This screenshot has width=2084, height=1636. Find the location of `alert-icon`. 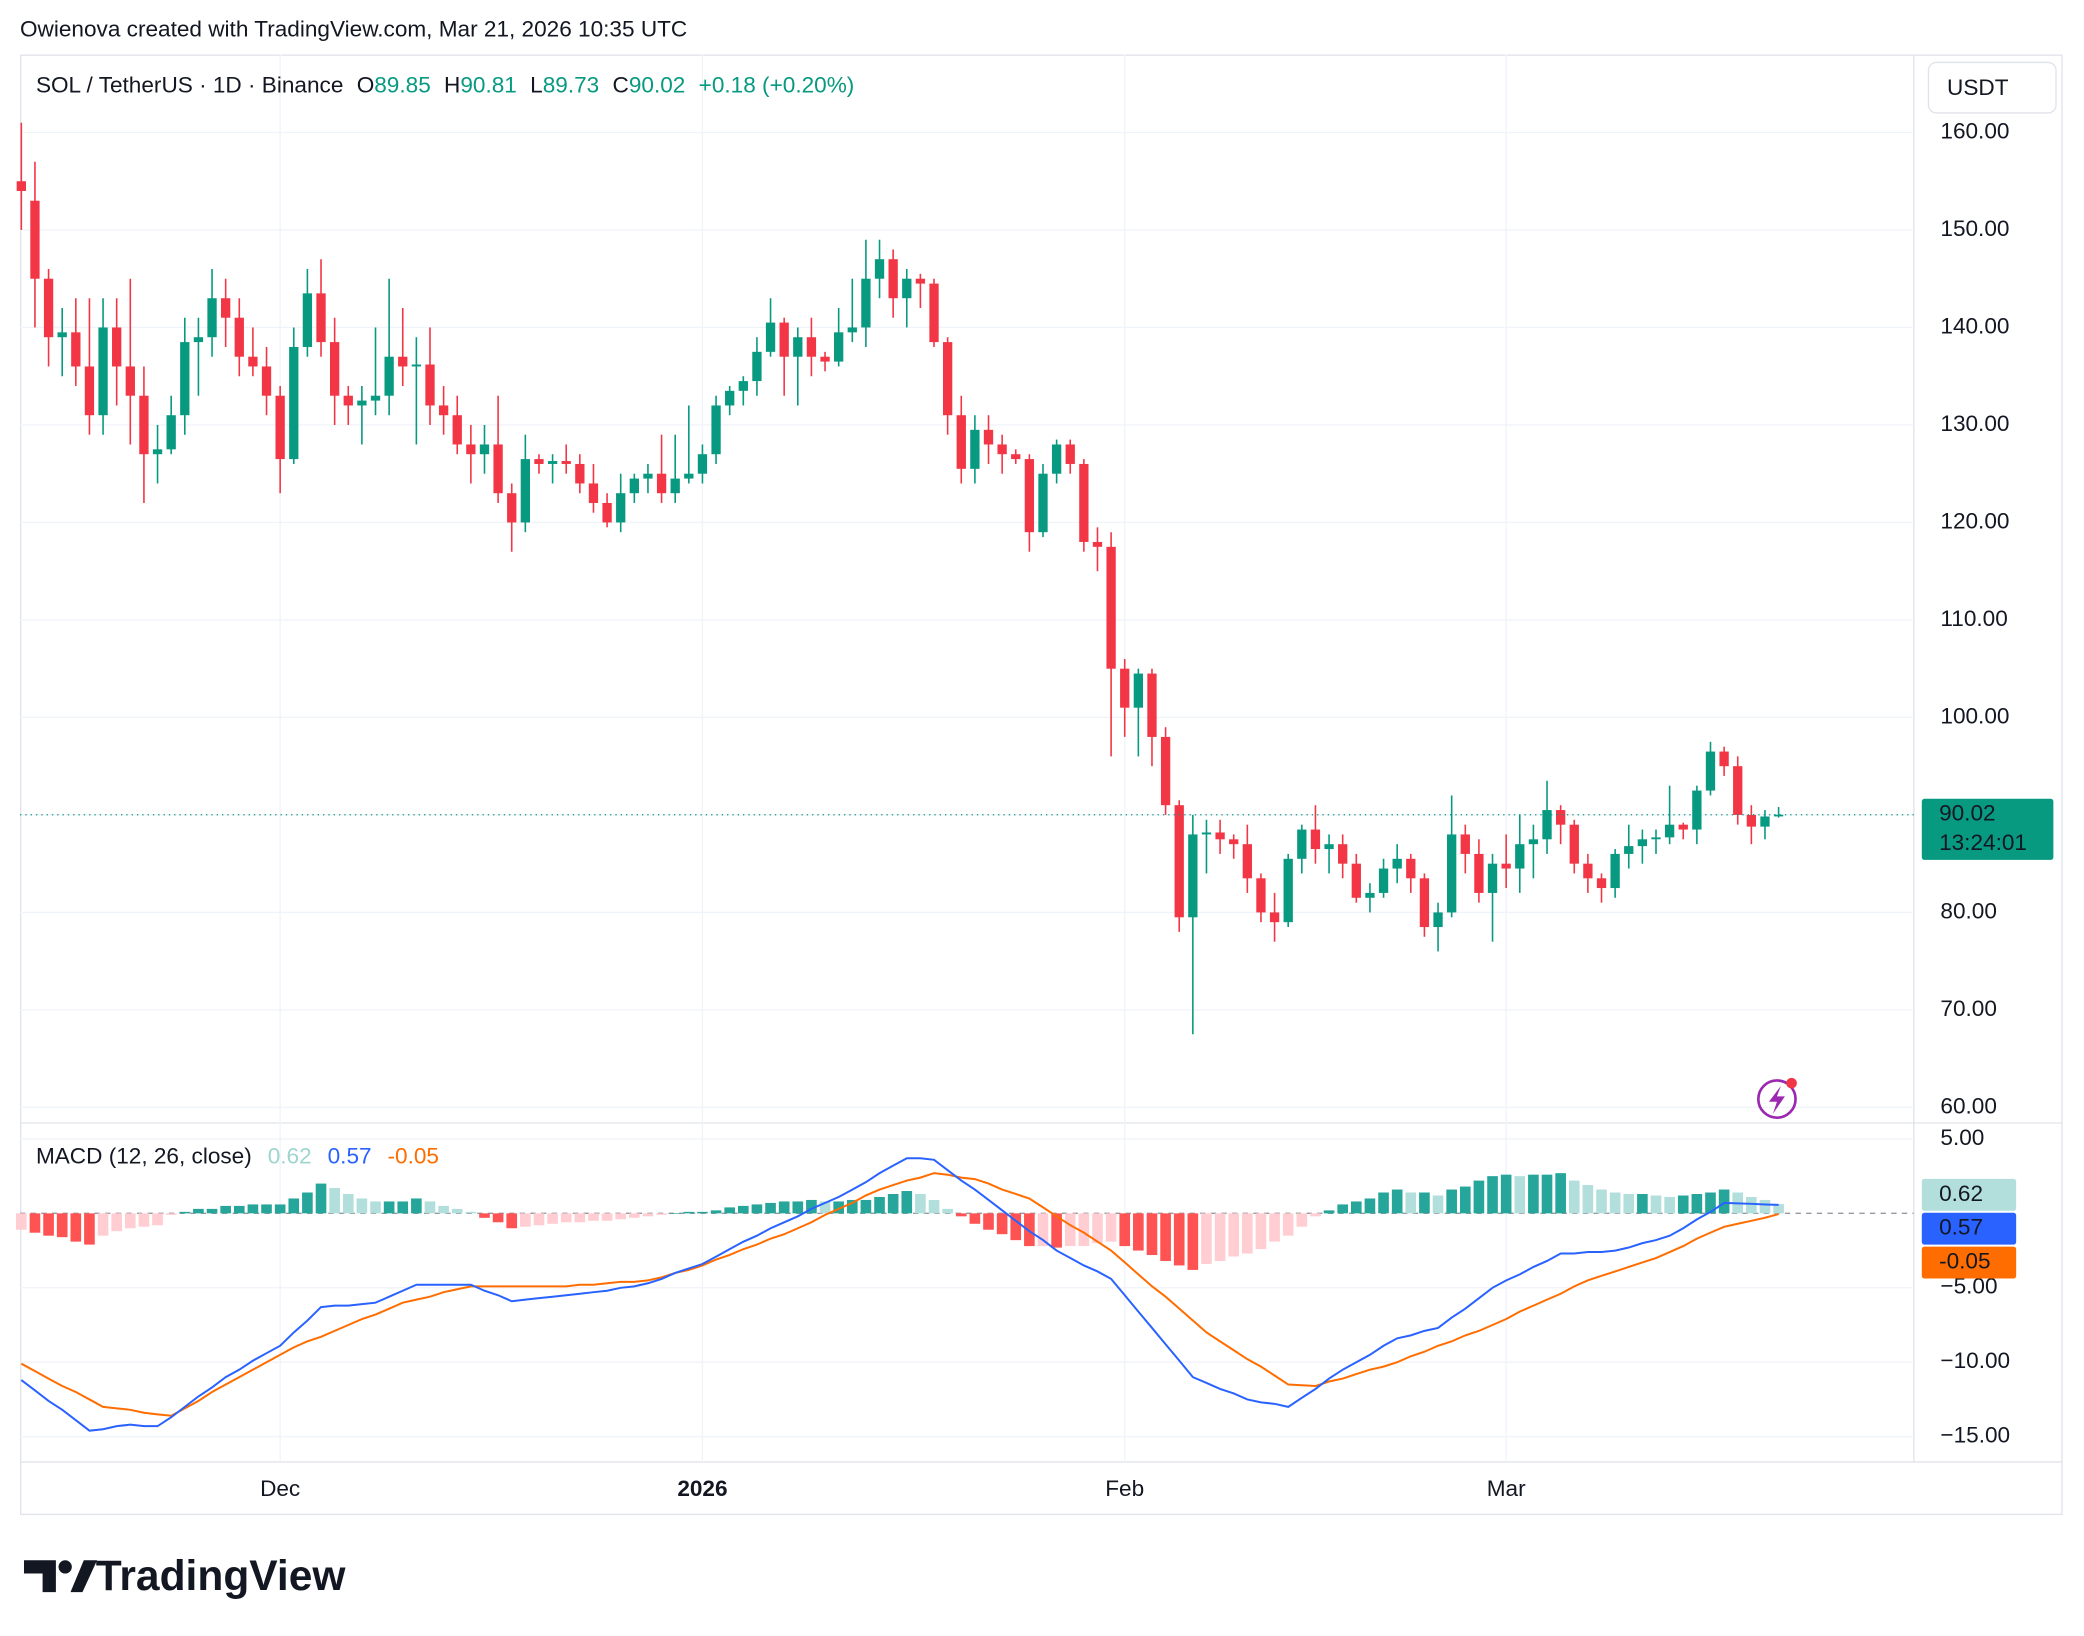

alert-icon is located at coordinates (1777, 1098).